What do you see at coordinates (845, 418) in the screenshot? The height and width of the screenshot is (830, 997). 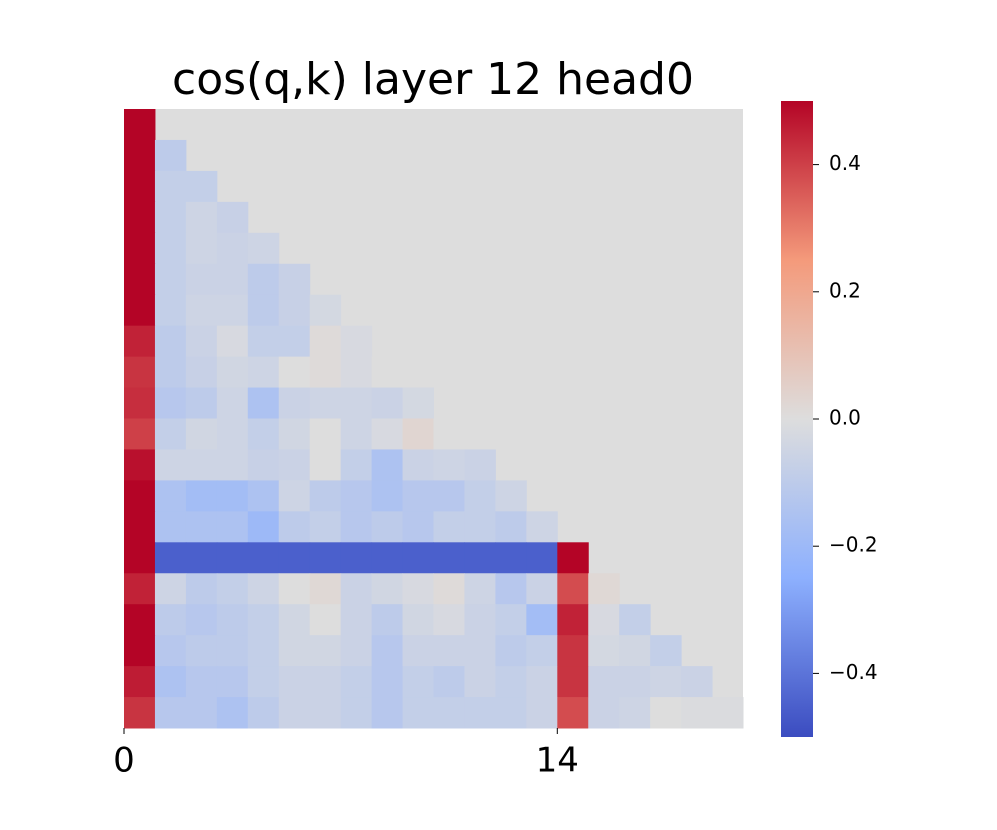 I see `colorbar-tick-label: 0.0` at bounding box center [845, 418].